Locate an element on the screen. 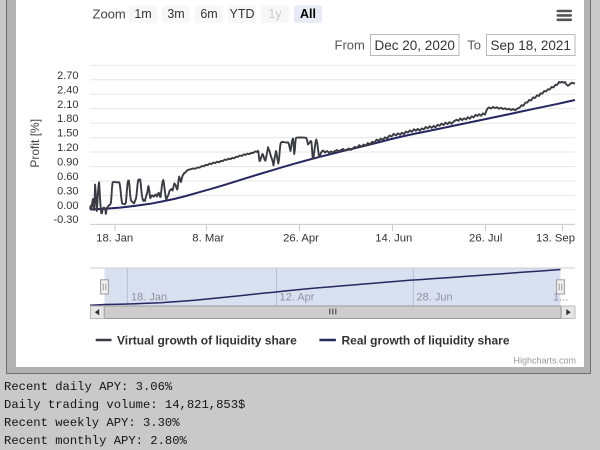 The width and height of the screenshot is (600, 450). svg-text: 0.30 is located at coordinates (67, 191).